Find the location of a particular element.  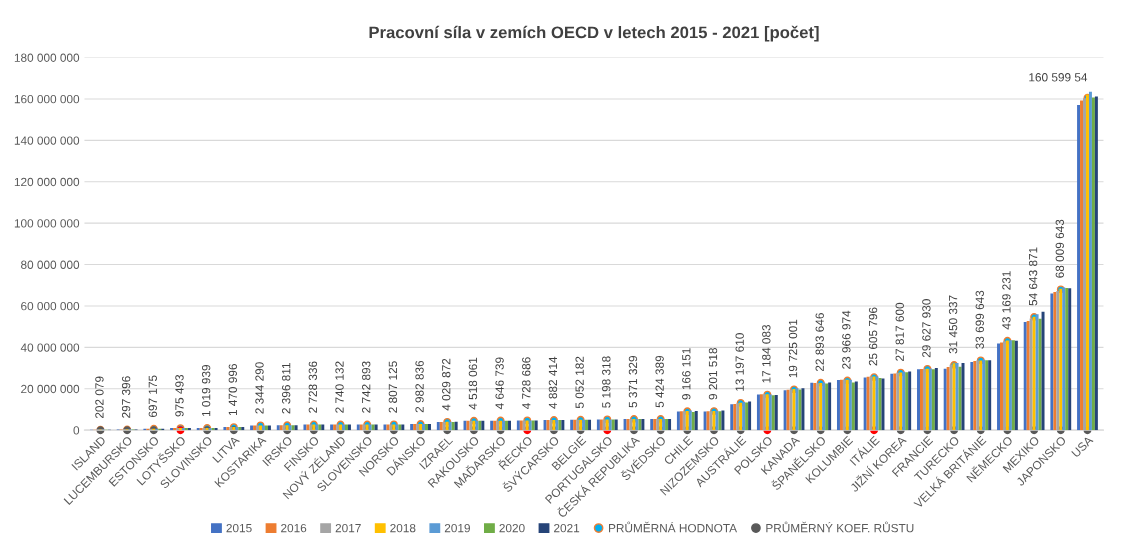

y-tick-label: 160 000 000 is located at coordinates (47, 99).